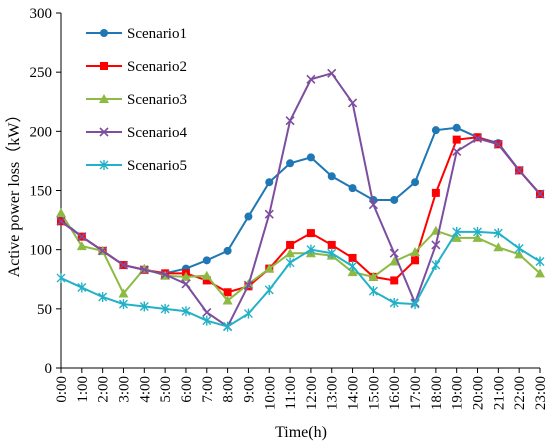 The image size is (550, 444). I want to click on legend-item: Scenario3, so click(136, 100).